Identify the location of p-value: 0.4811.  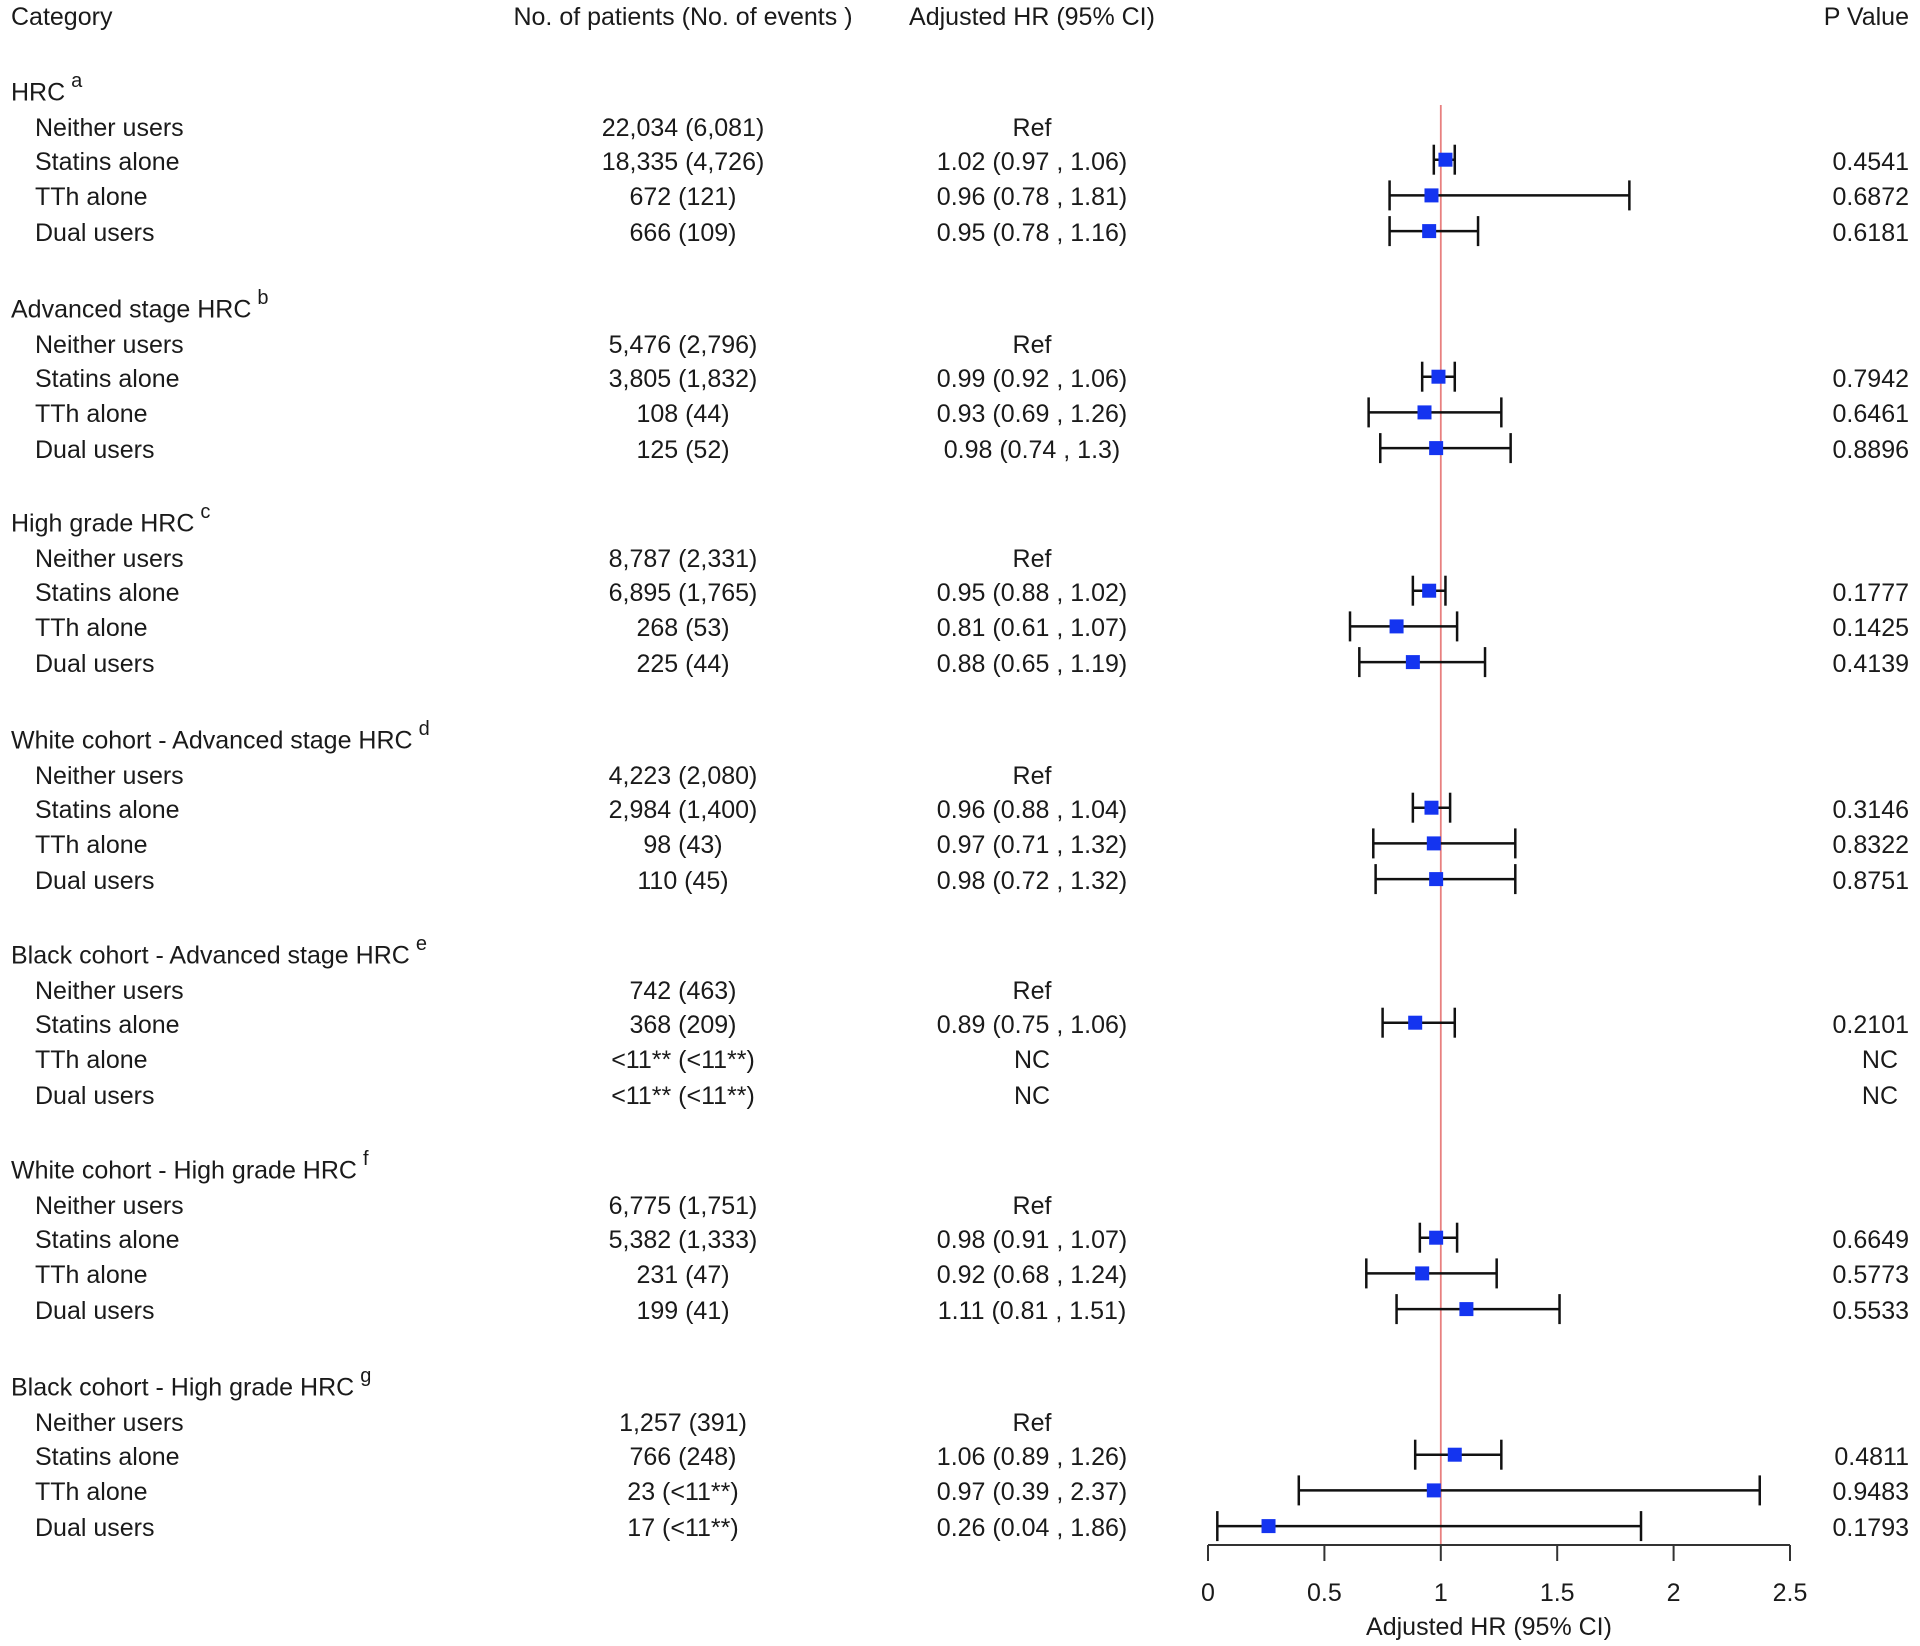
(1871, 1456).